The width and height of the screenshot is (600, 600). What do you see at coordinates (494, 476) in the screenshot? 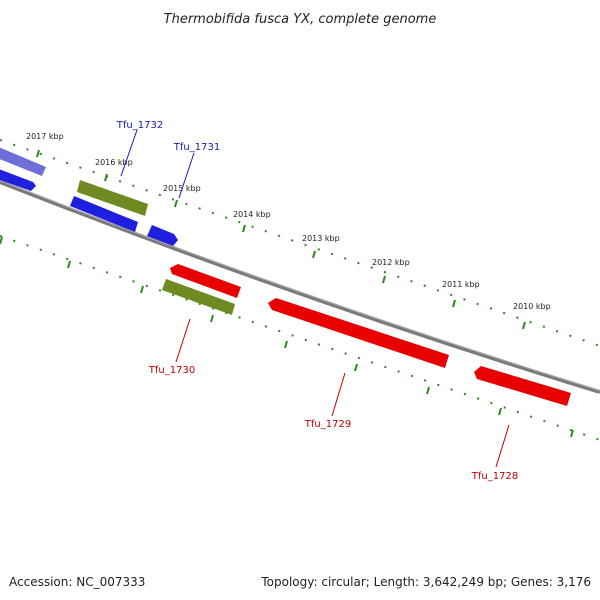
I see `gene-label-tfu-1728: Tfu_1728` at bounding box center [494, 476].